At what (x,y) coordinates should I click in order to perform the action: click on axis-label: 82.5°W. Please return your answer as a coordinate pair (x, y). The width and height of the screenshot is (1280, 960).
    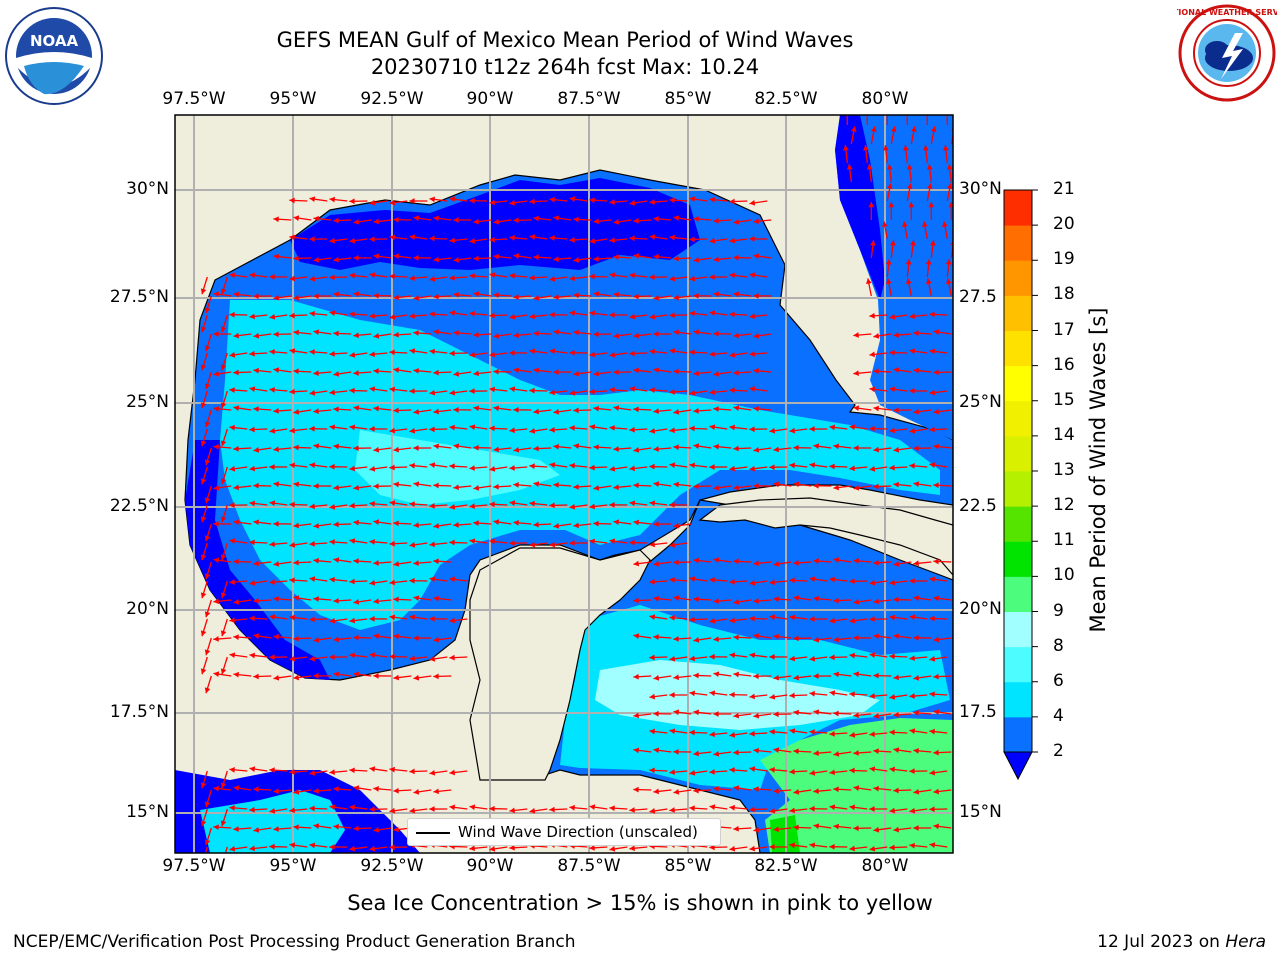
    Looking at the image, I should click on (786, 99).